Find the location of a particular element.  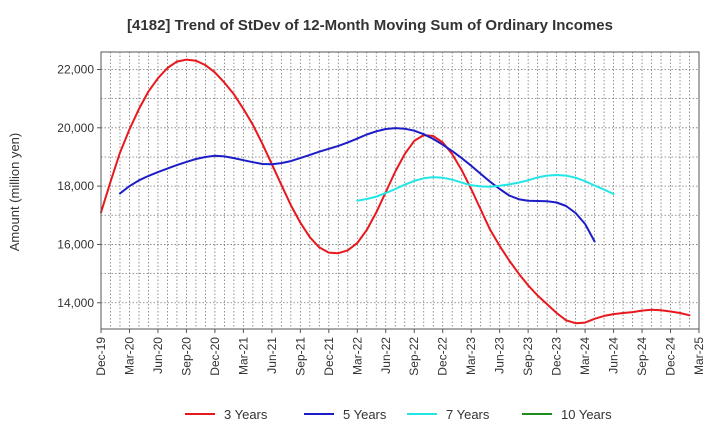

x-tick-label: Dec-20 is located at coordinates (215, 356).